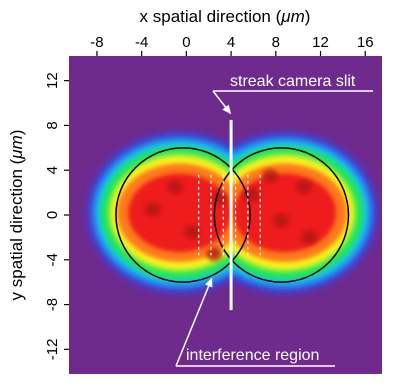 This screenshot has height=386, width=396. What do you see at coordinates (52, 215) in the screenshot?
I see `y-tick-label: 0` at bounding box center [52, 215].